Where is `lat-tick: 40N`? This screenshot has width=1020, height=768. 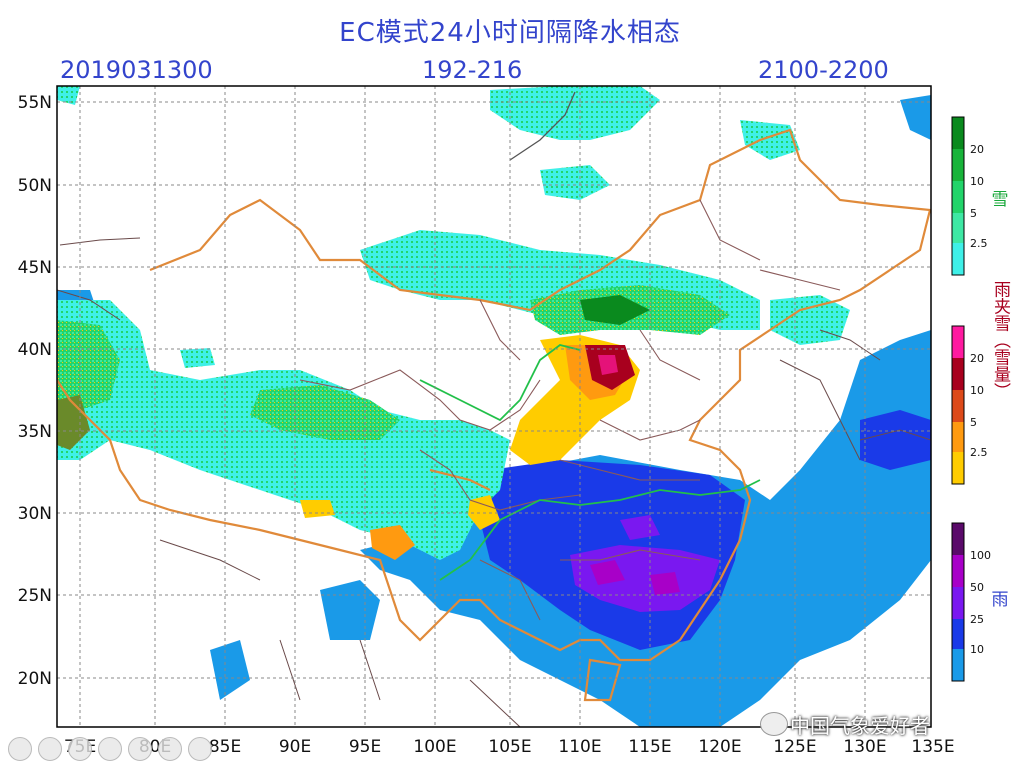
lat-tick: 40N is located at coordinates (35, 350).